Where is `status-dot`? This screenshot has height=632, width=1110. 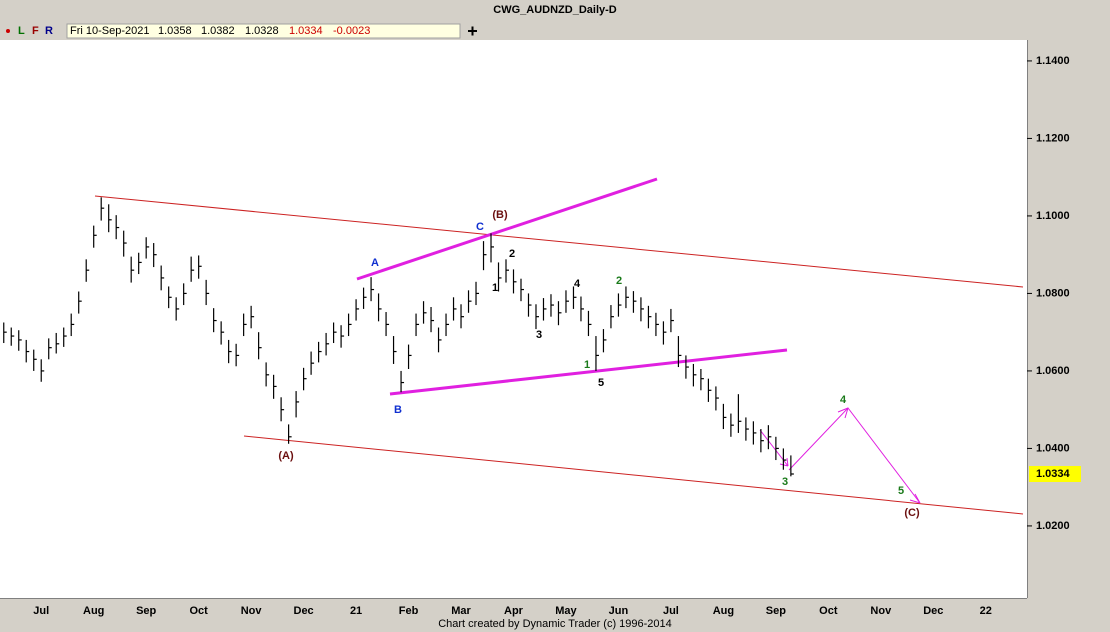
status-dot is located at coordinates (8, 31).